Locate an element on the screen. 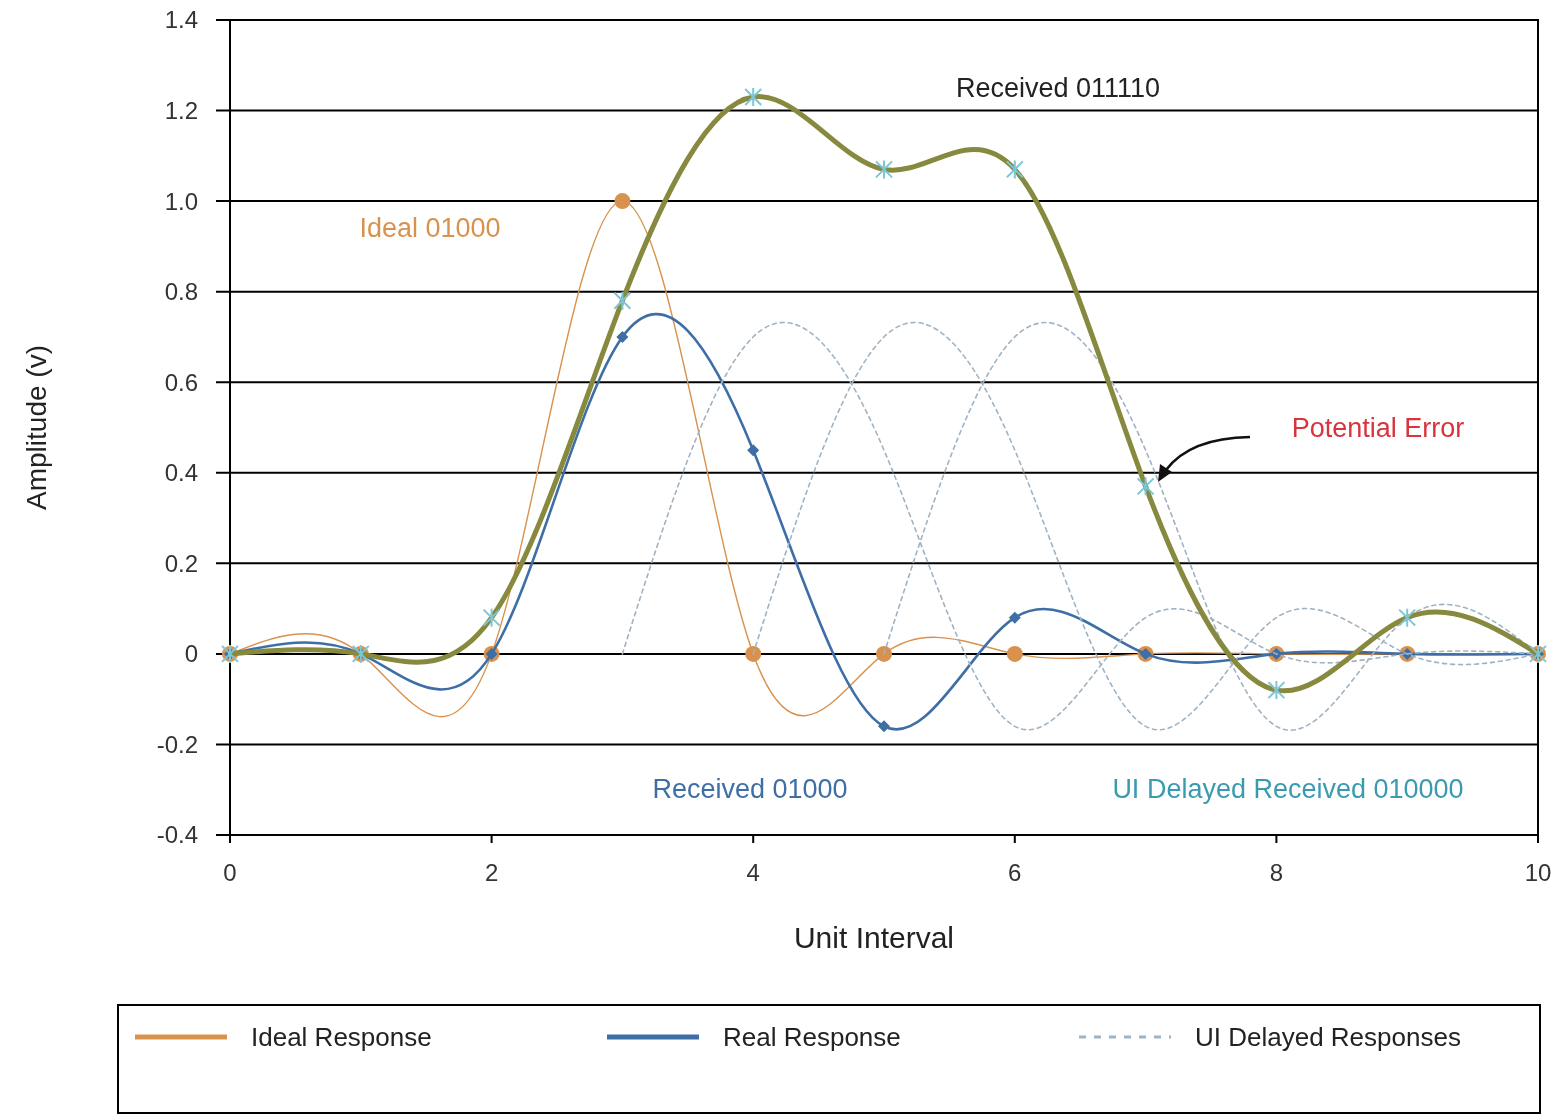  y-tick-label: 0.4 is located at coordinates (181, 473).